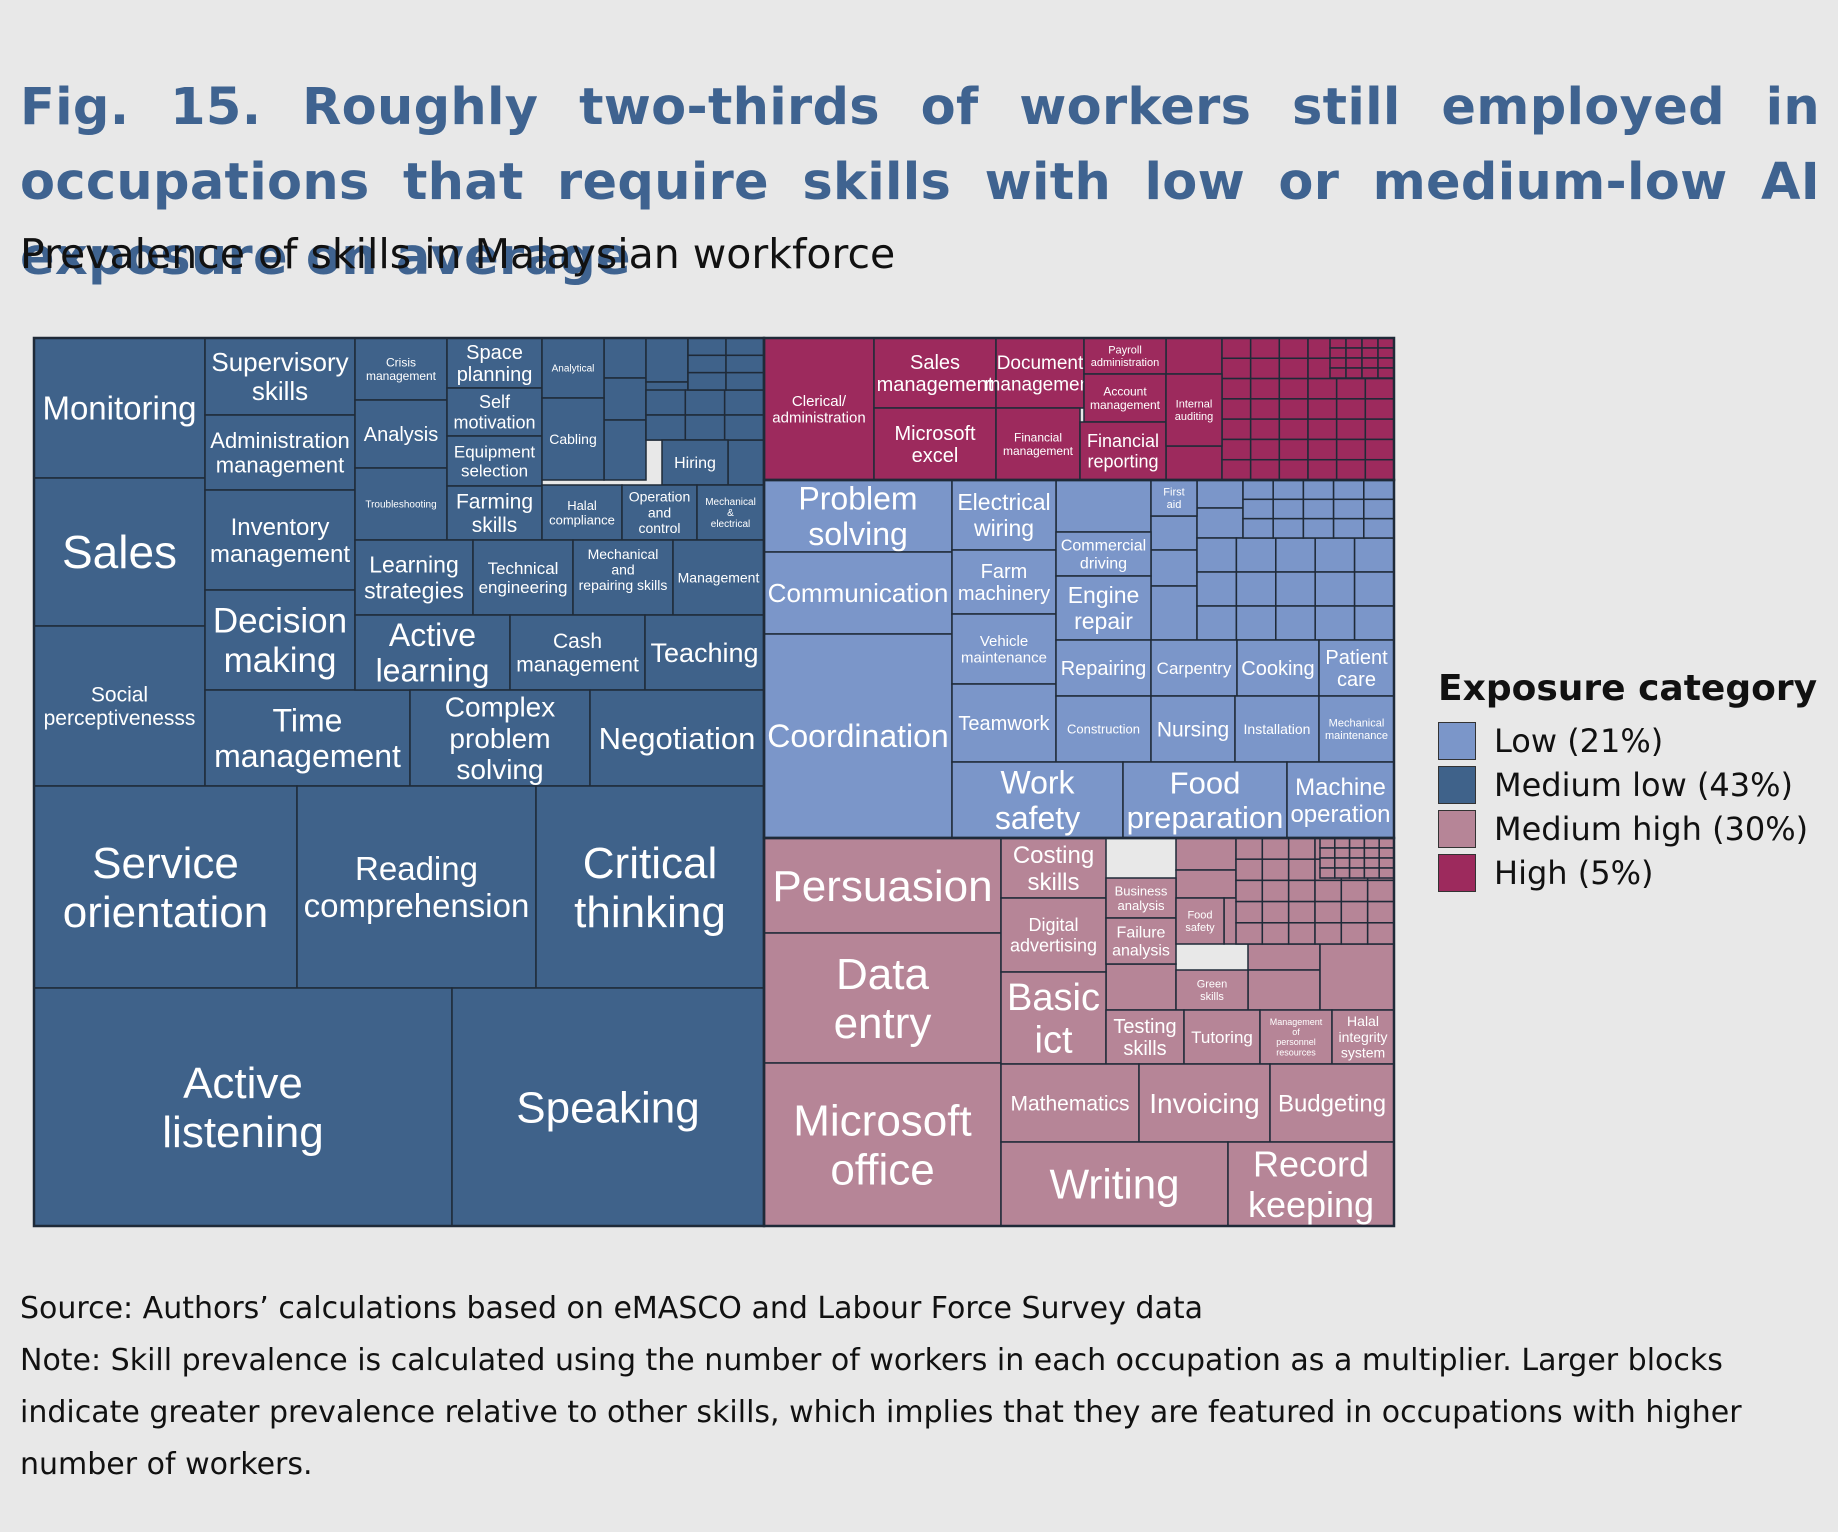  Describe the element at coordinates (1332, 1103) in the screenshot. I see `treemap-label-budgeting: Budgeting` at that location.